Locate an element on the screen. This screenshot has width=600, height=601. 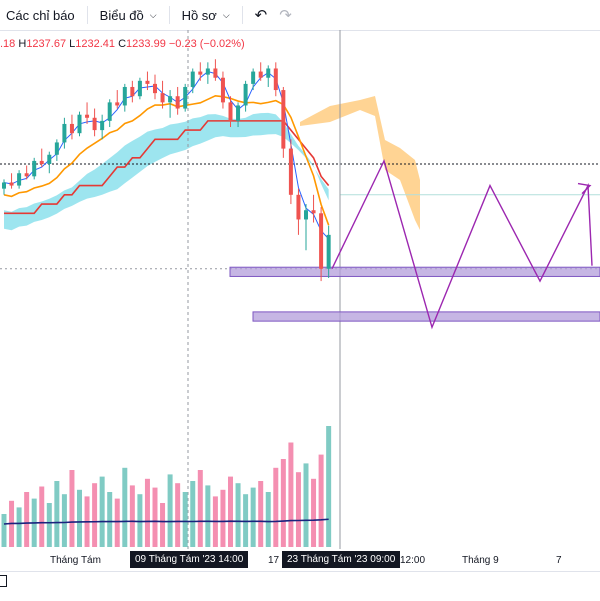
crosshair-time-label: 09 Tháng Tám '23 14:00 is located at coordinates (189, 559).